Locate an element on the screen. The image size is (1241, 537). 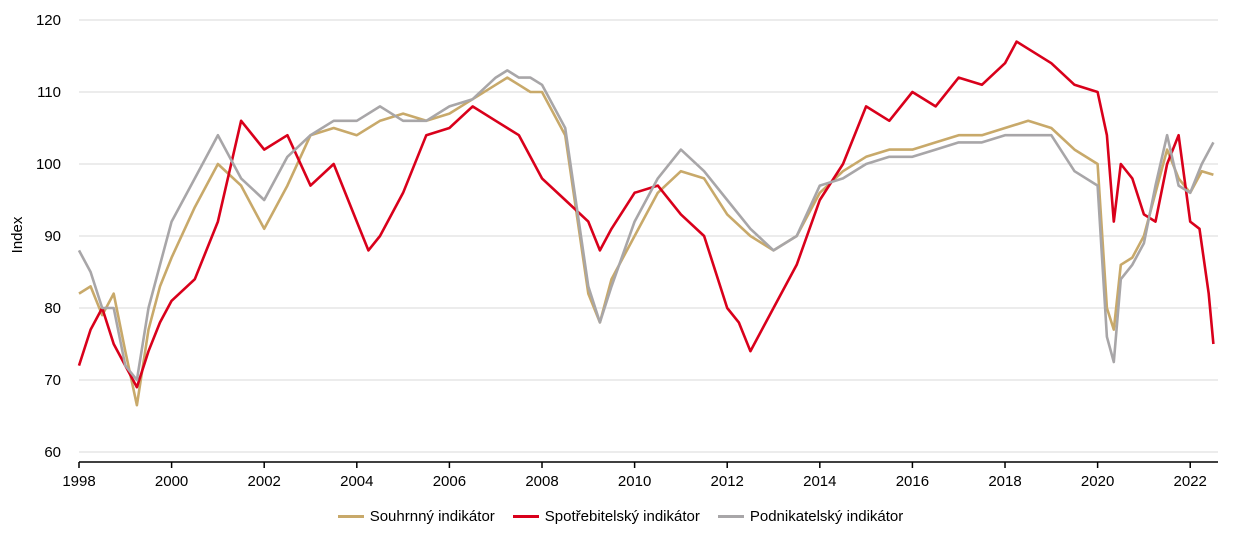
y-tick-label: 110 is located at coordinates (49, 92).